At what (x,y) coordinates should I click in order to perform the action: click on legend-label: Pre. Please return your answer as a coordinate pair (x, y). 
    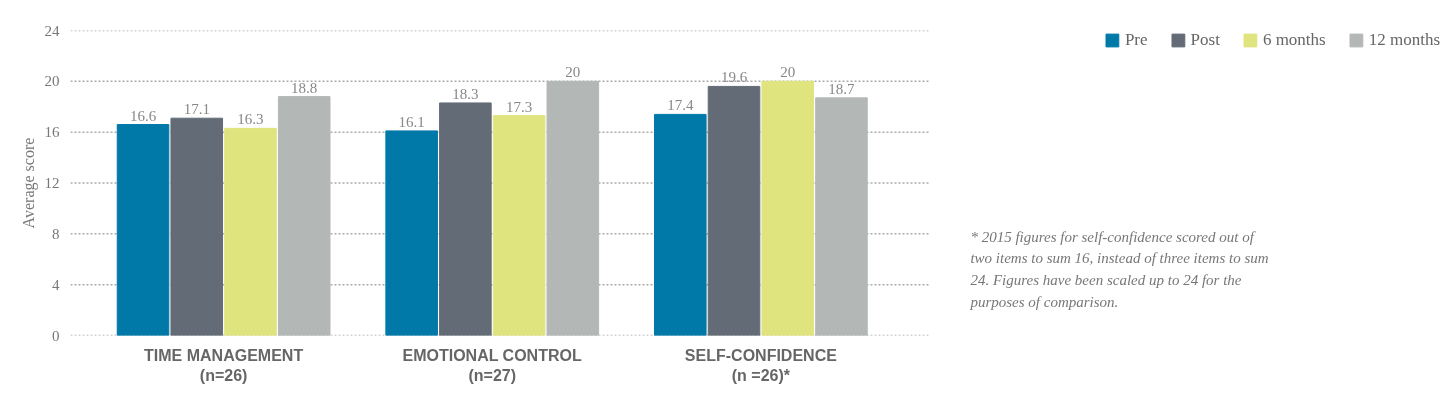
    Looking at the image, I should click on (1136, 40).